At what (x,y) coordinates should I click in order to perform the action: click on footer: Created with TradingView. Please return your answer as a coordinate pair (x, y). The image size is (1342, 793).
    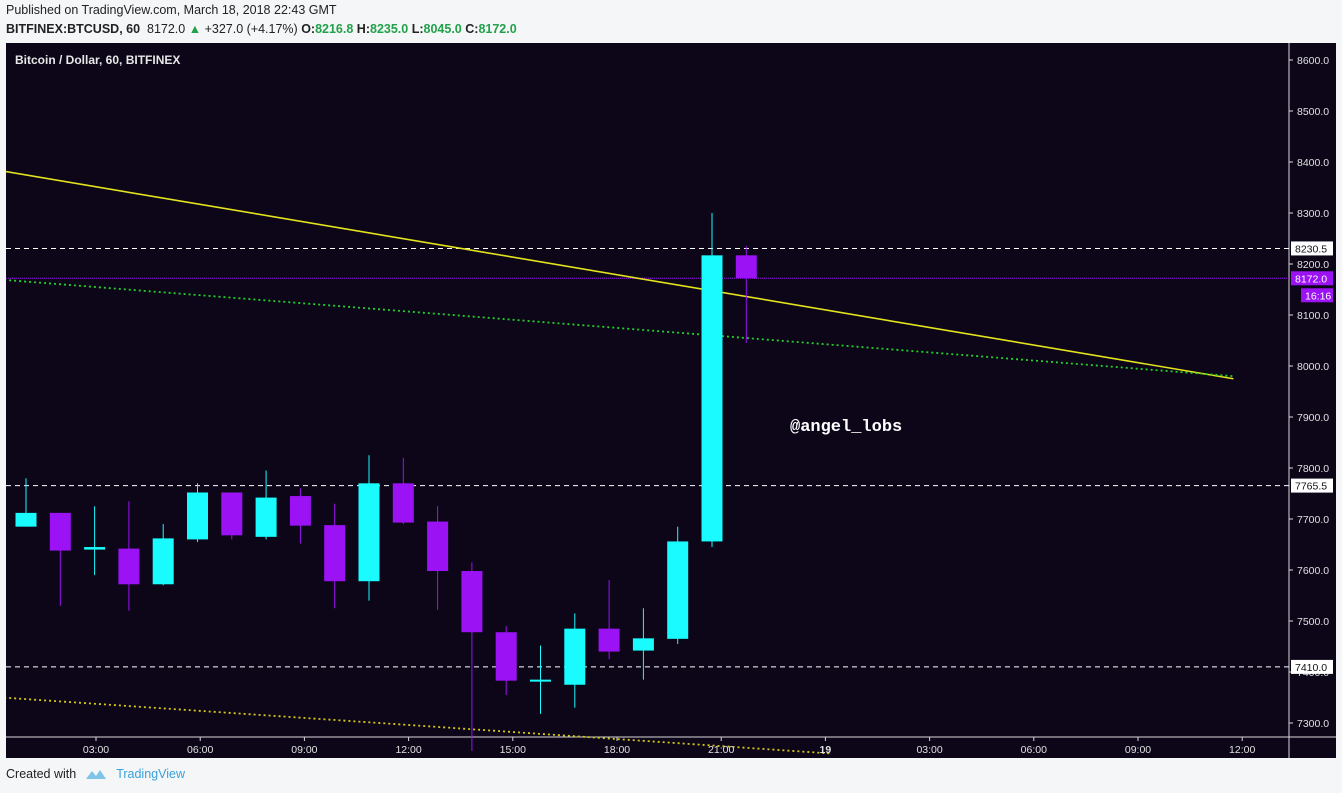
    Looking at the image, I should click on (95, 774).